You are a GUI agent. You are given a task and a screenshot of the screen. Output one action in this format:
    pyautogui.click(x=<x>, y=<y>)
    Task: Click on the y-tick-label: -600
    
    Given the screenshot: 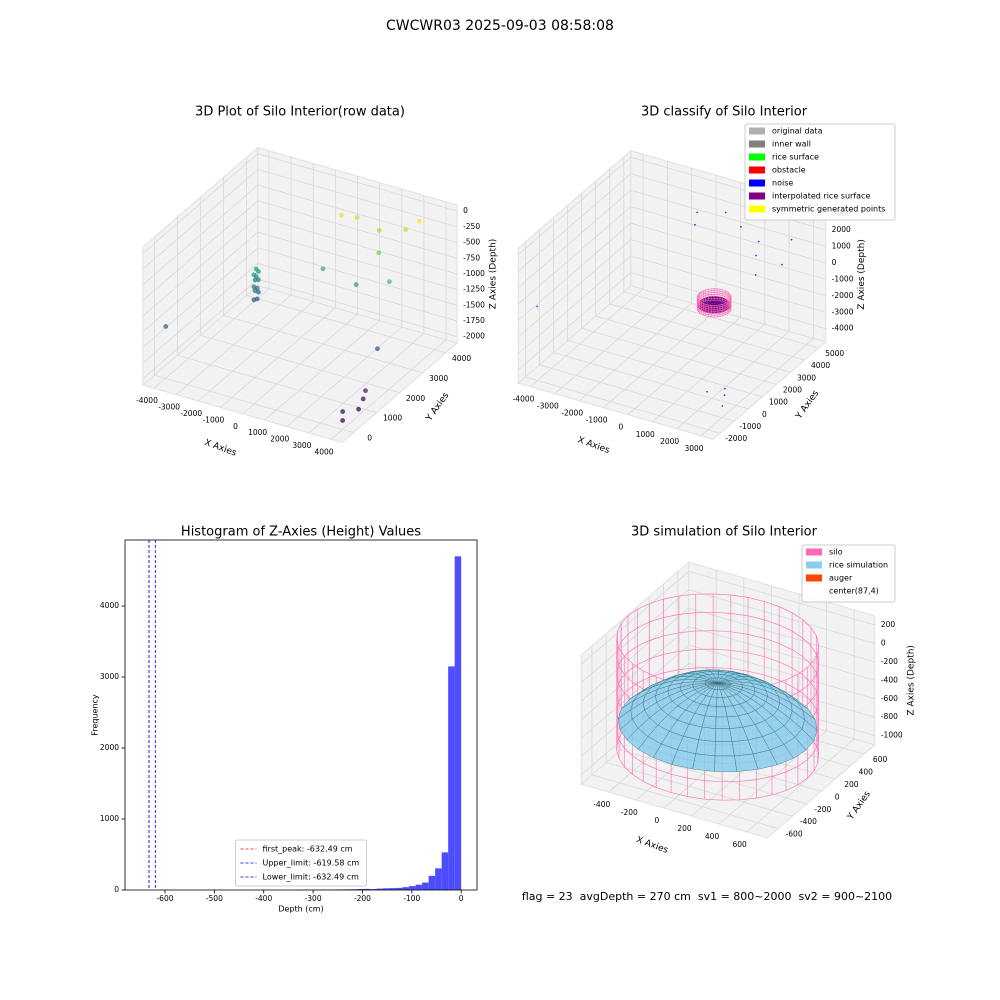 What is the action you would take?
    pyautogui.click(x=794, y=834)
    